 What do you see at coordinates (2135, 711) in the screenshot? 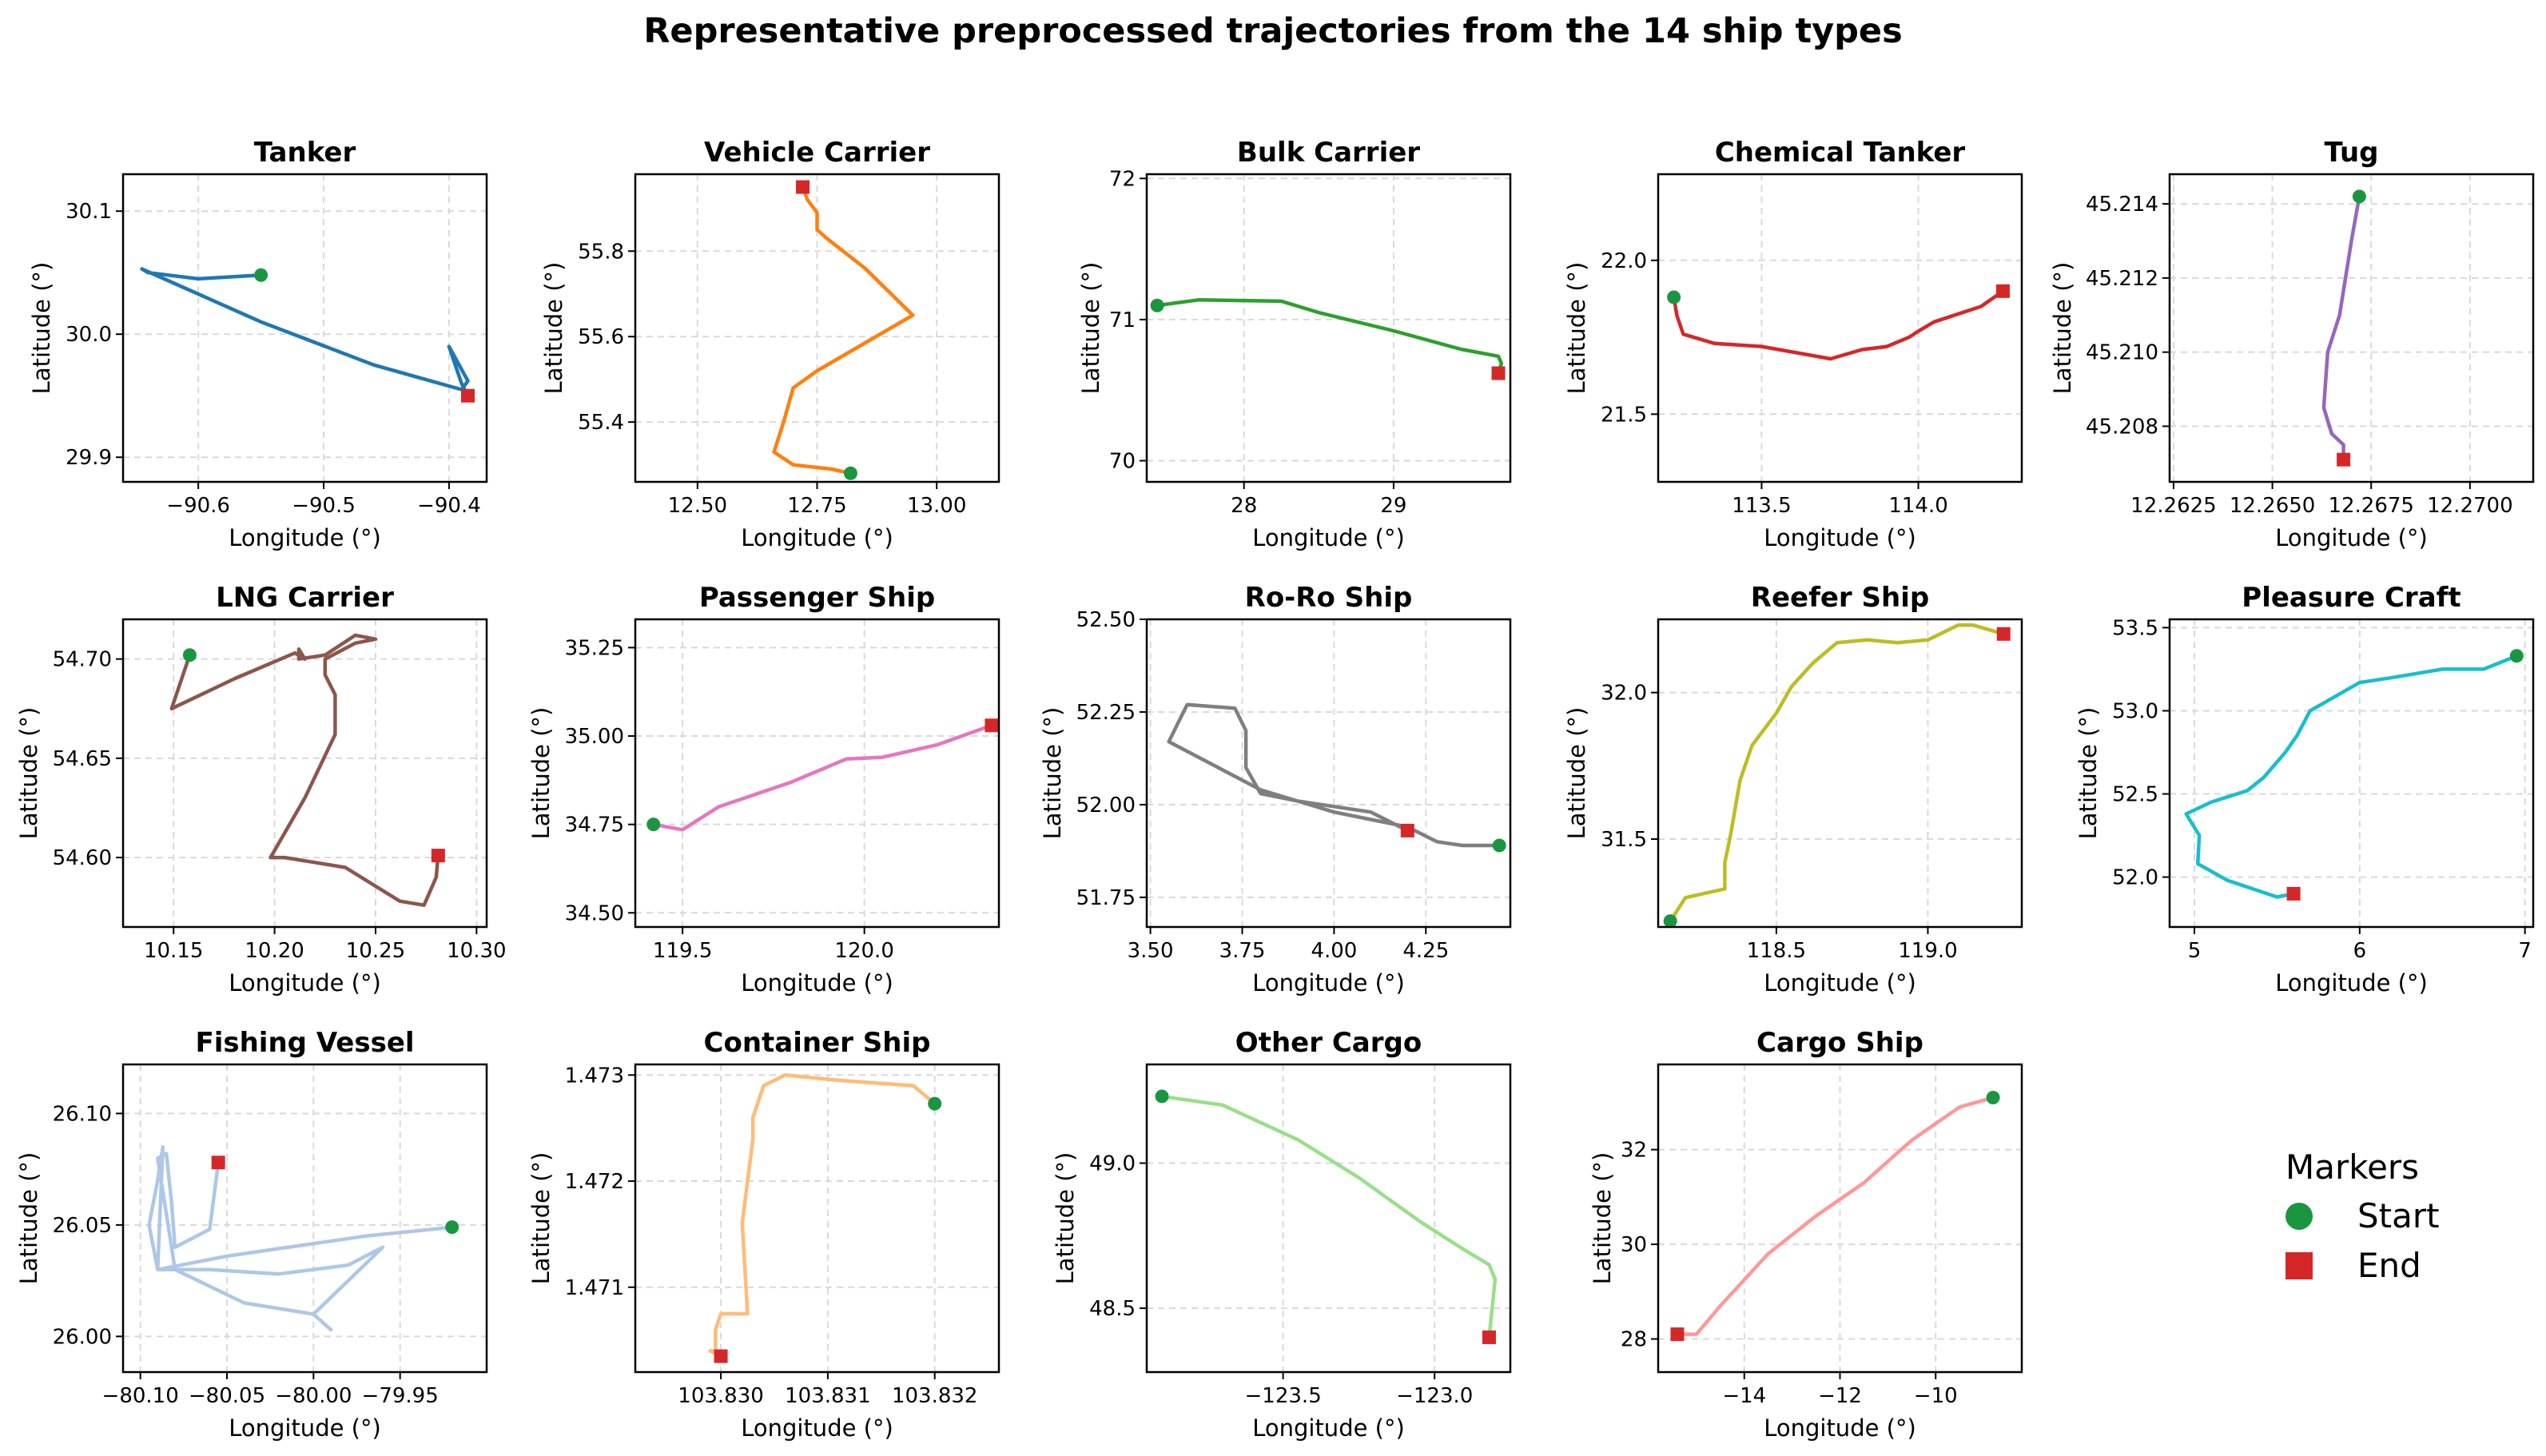
I see `y-tick-label: 53.0` at bounding box center [2135, 711].